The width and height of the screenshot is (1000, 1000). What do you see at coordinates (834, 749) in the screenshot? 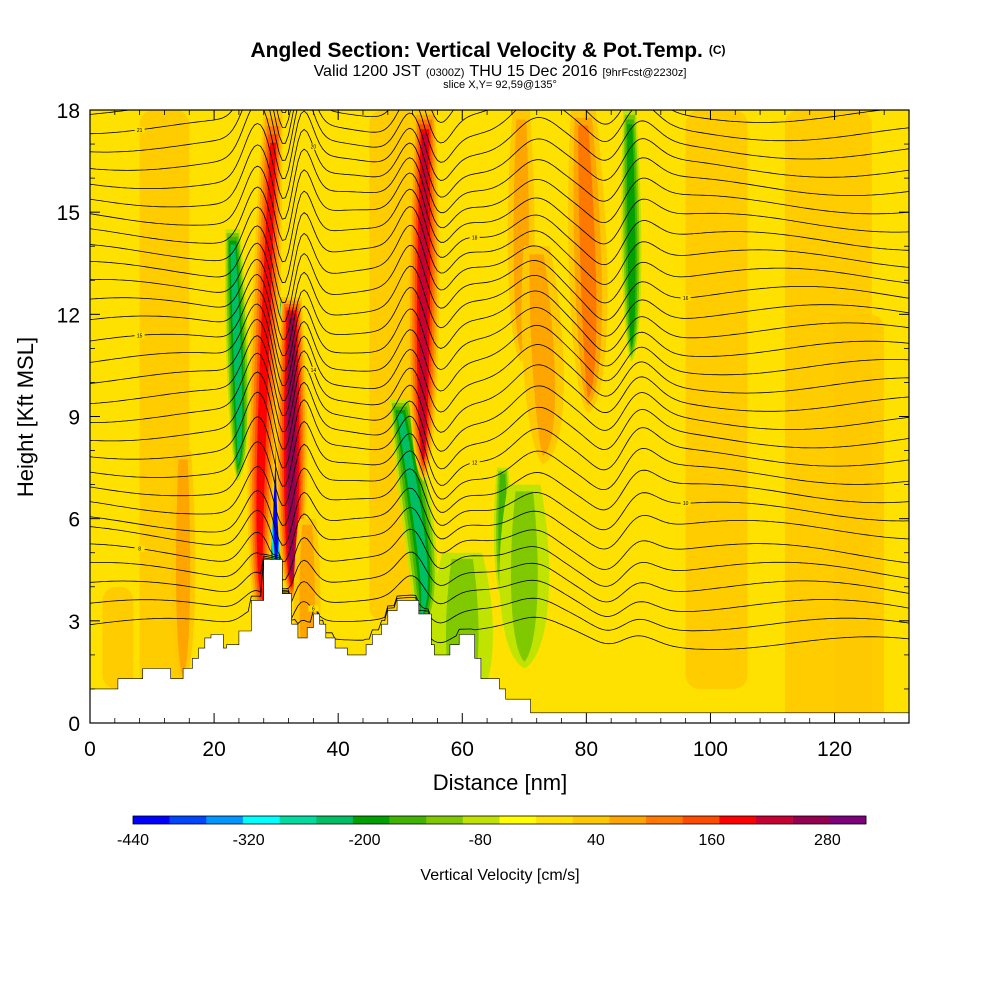
I see `x-tick-label-6: 120` at bounding box center [834, 749].